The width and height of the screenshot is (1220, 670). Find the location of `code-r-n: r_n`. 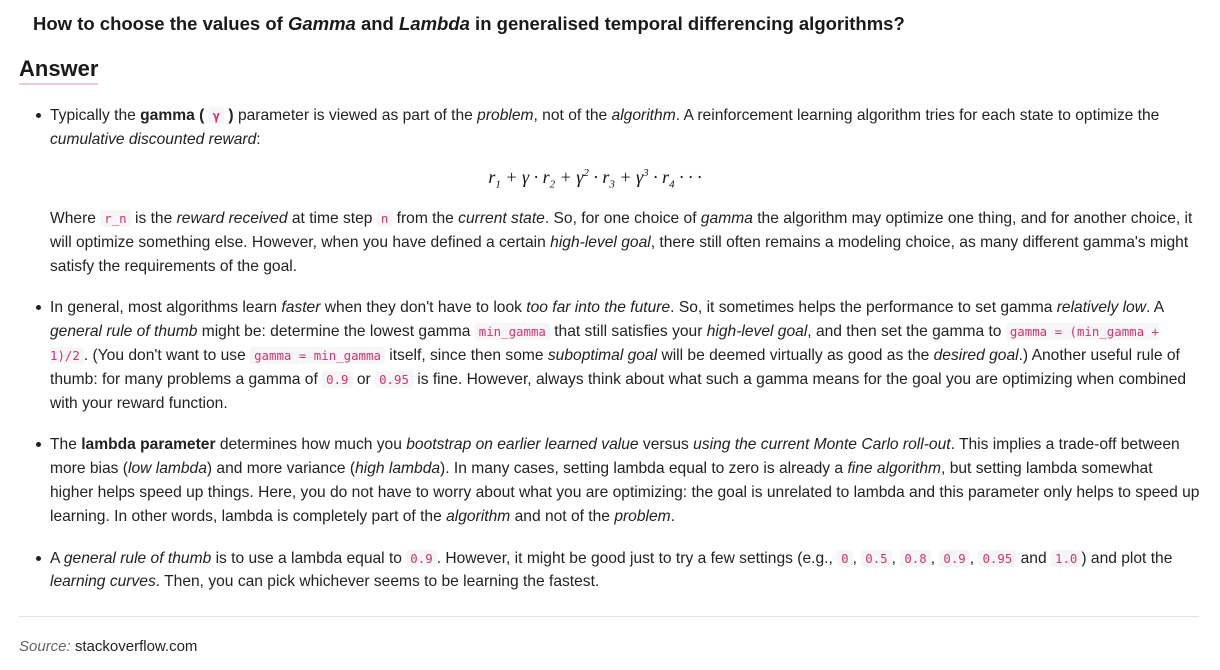

code-r-n: r_n is located at coordinates (115, 218).